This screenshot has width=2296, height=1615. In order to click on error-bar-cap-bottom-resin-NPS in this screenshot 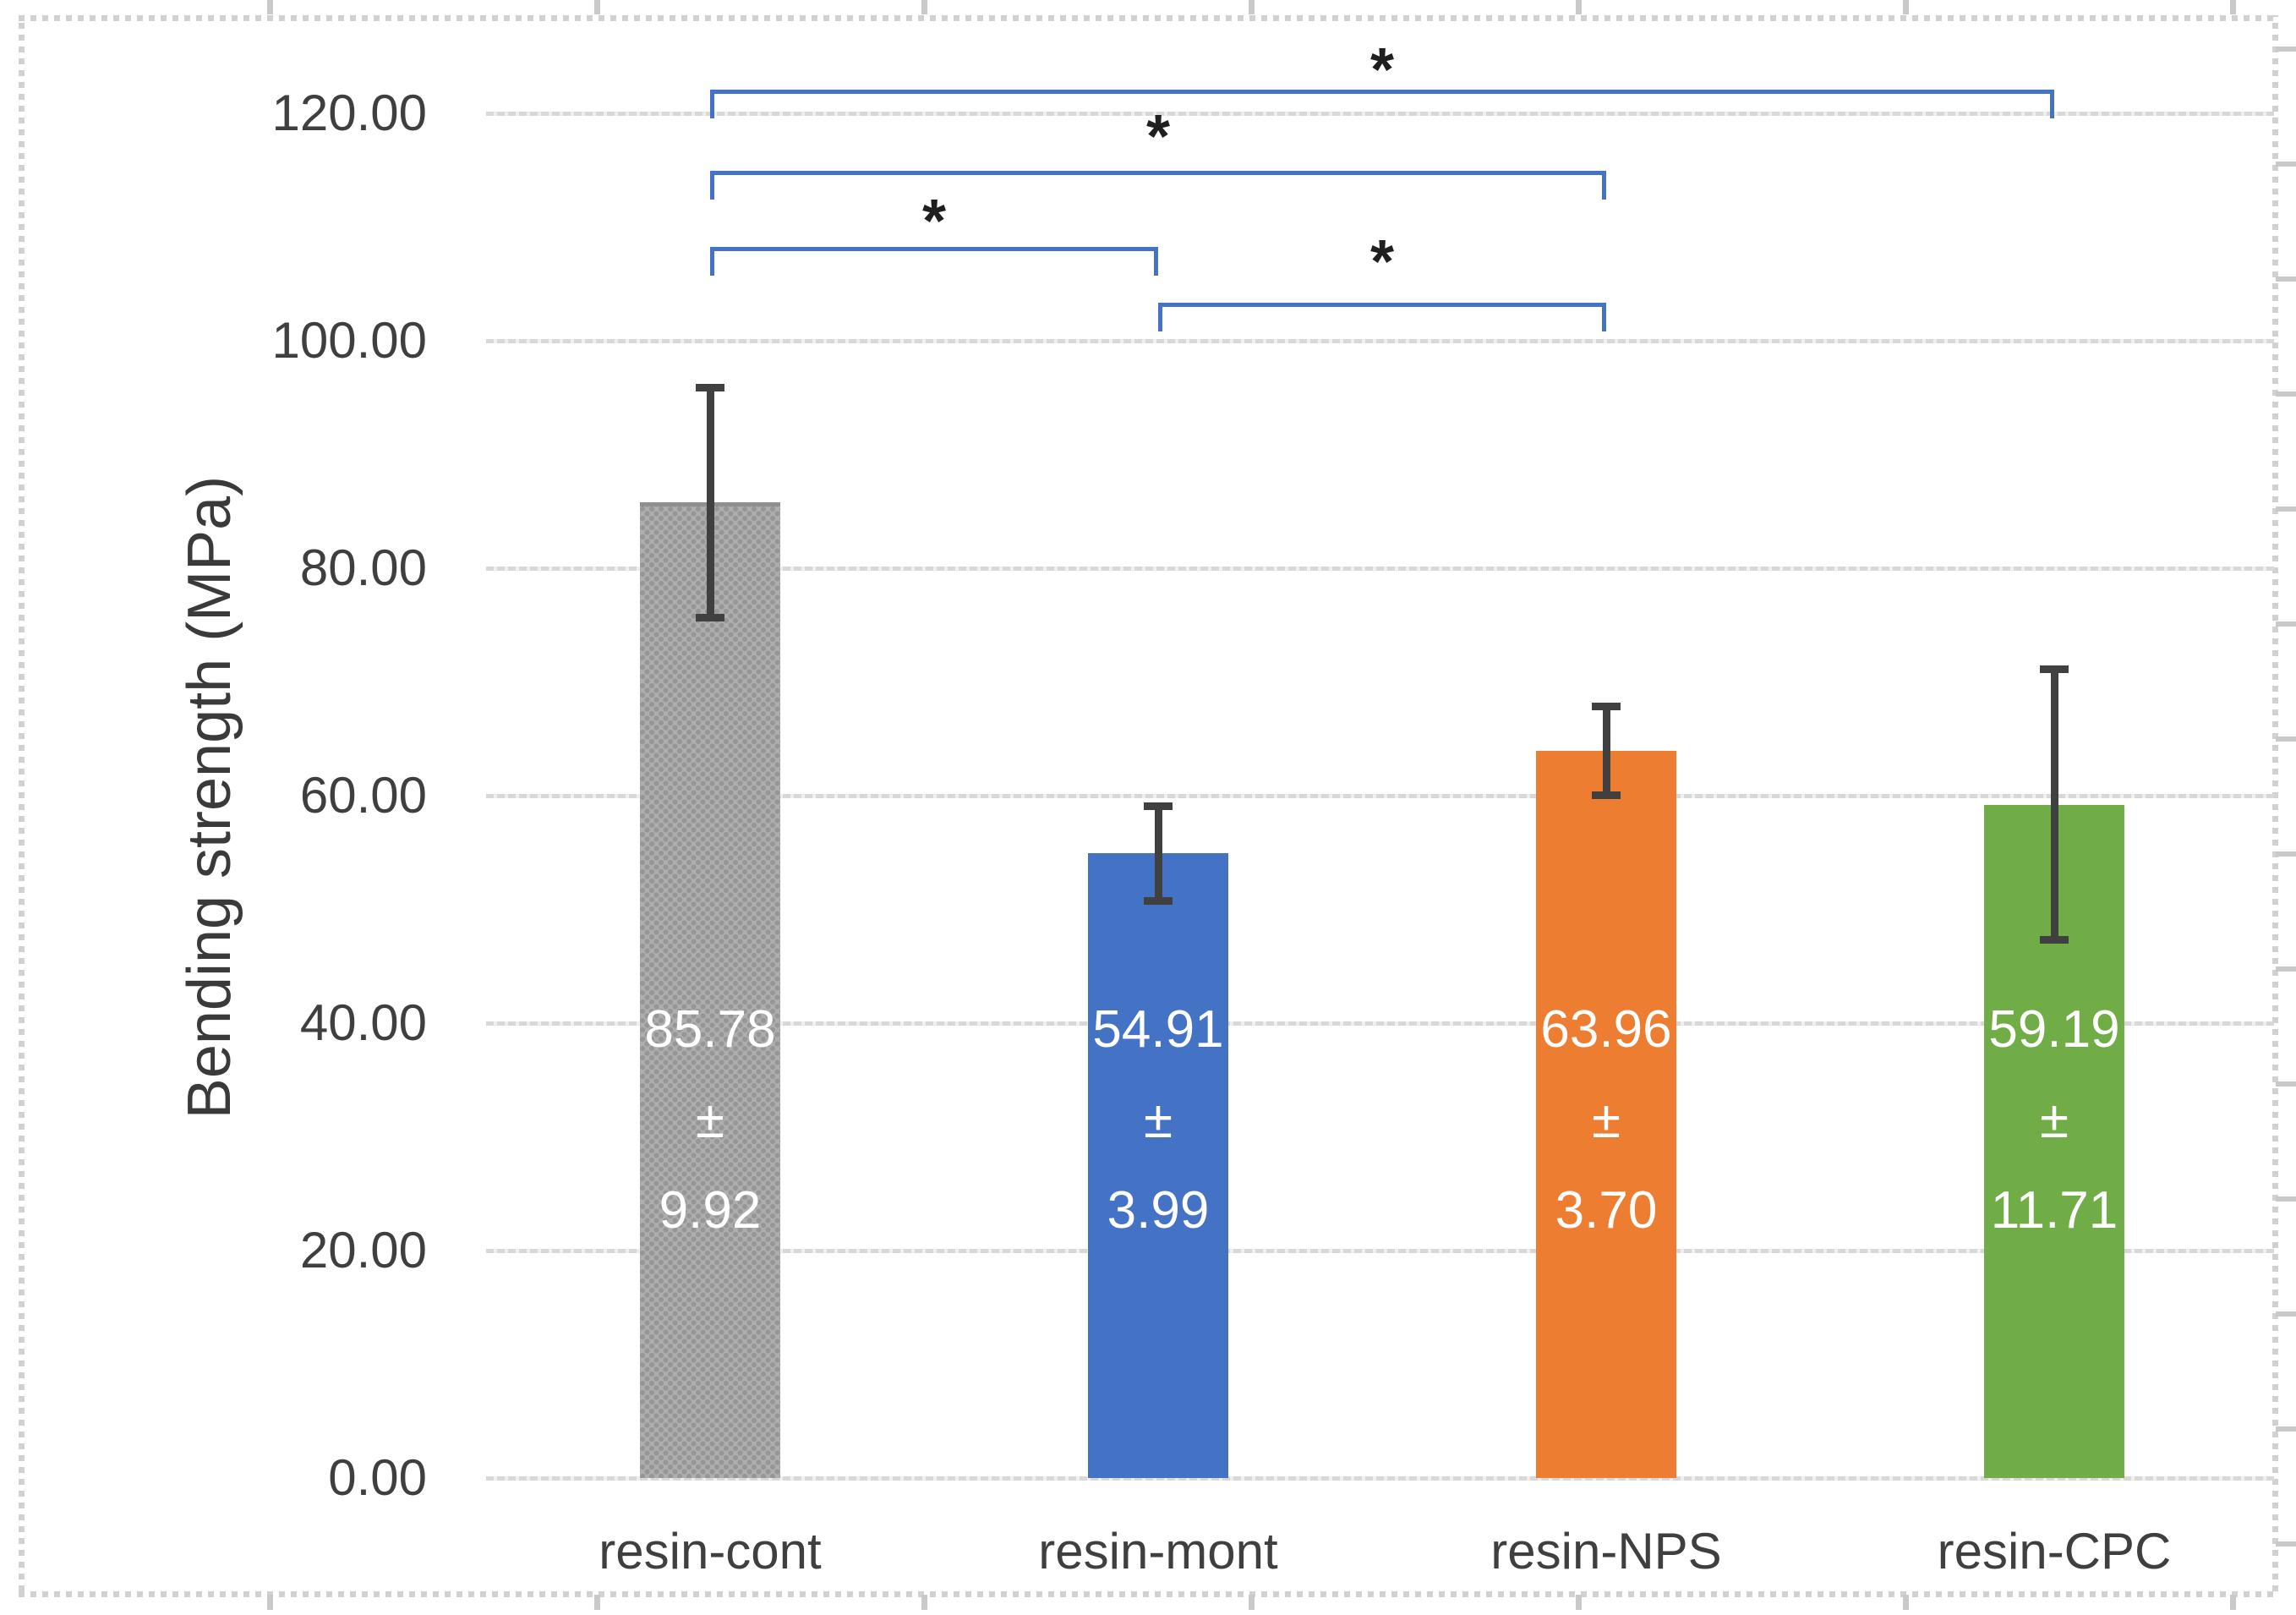, I will do `click(1606, 795)`.